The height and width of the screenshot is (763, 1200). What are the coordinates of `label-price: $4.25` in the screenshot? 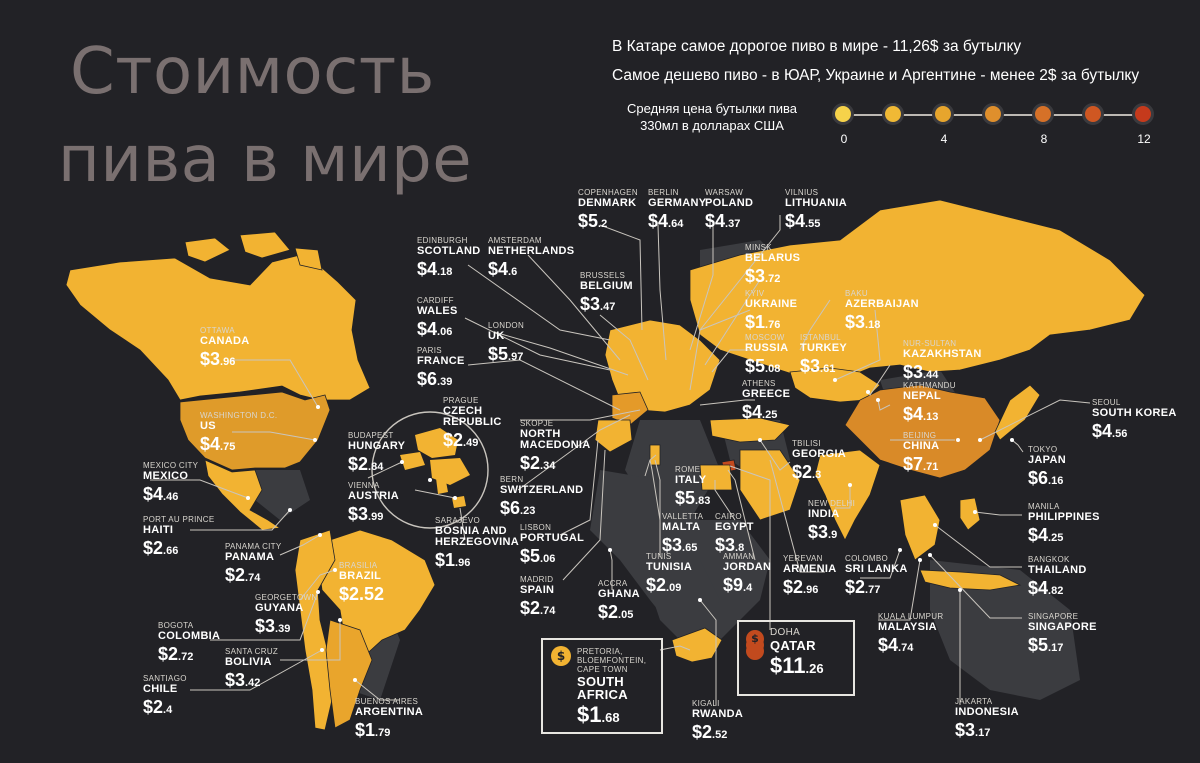 It's located at (1064, 535).